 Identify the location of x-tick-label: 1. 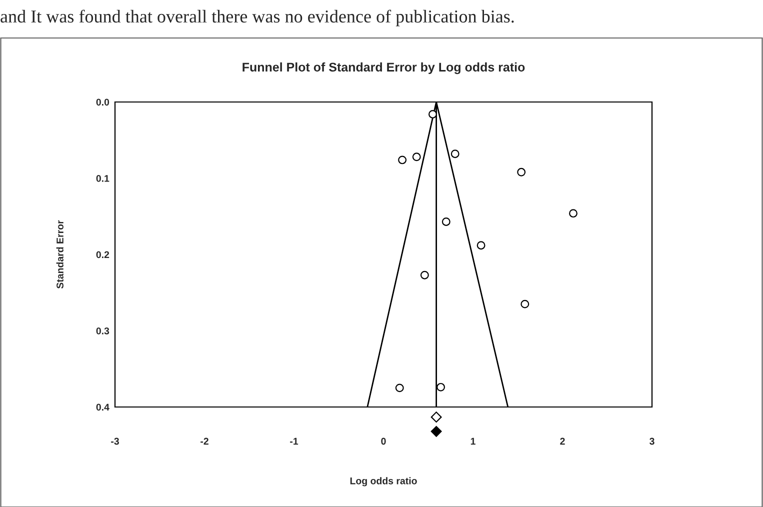
(473, 441).